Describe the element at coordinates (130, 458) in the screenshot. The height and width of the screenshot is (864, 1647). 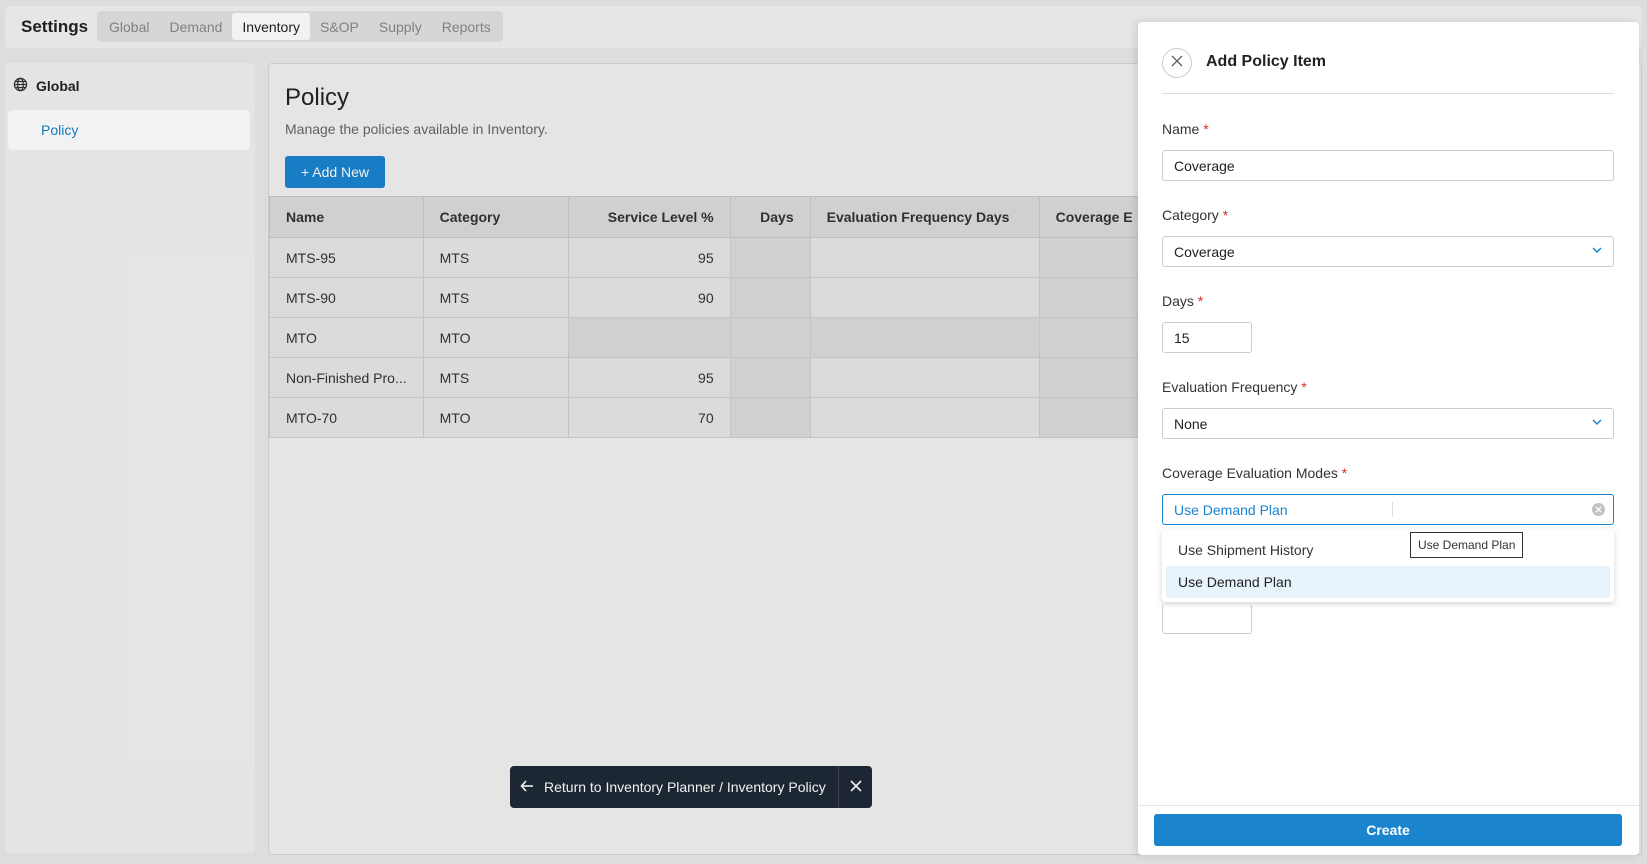
I see `sidebar: Global Policy` at that location.